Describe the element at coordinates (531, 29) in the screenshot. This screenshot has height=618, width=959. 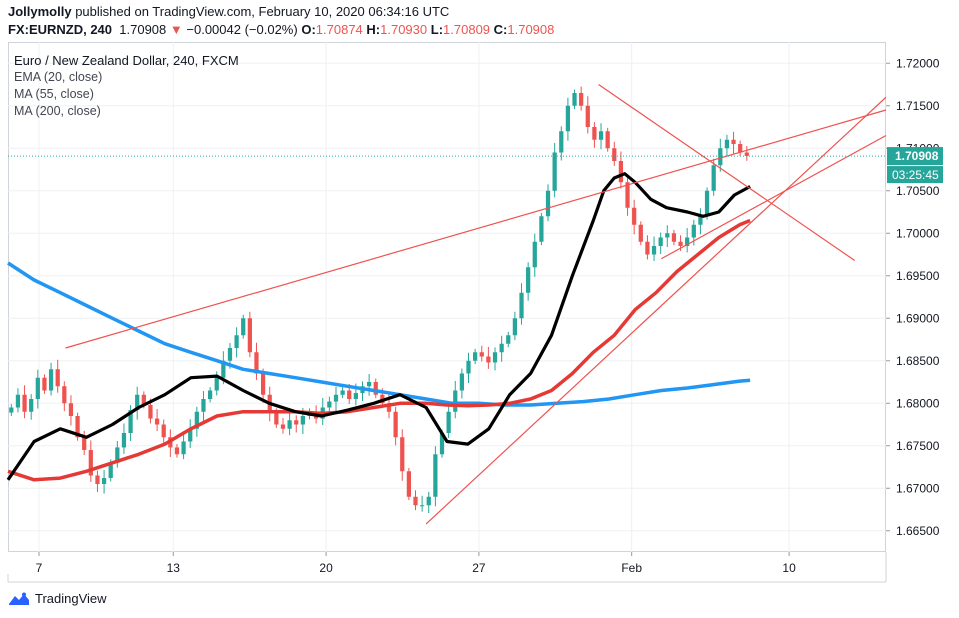
I see `close-value: 1.70908` at that location.